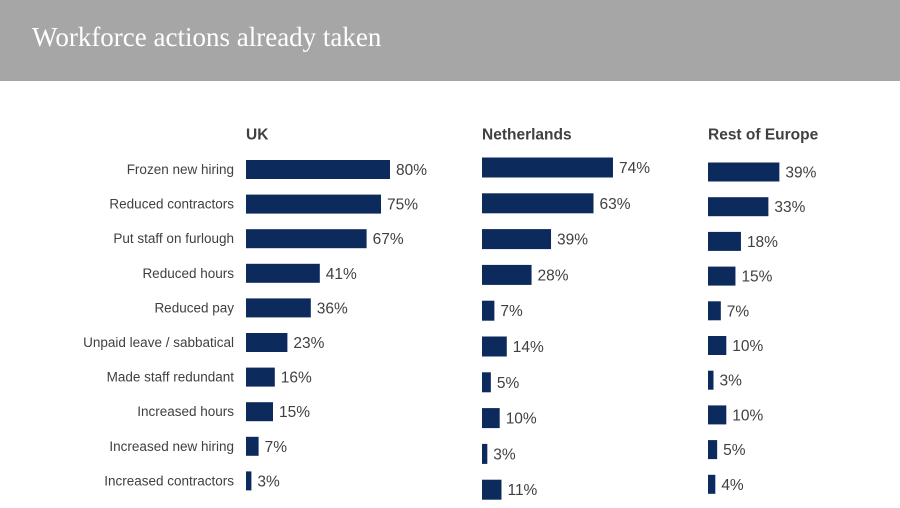 This screenshot has height=508, width=900. I want to click on data-label: 4%, so click(732, 485).